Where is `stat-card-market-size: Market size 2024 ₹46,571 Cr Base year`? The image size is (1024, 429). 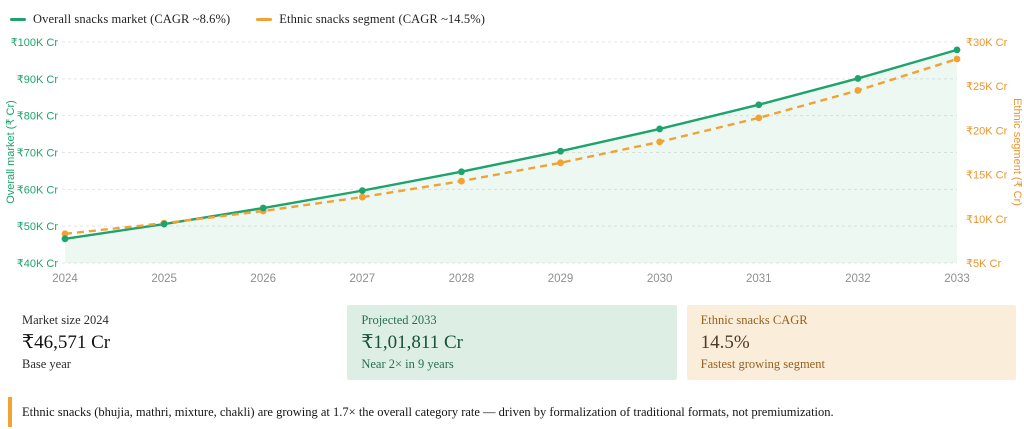 stat-card-market-size: Market size 2024 ₹46,571 Cr Base year is located at coordinates (173, 342).